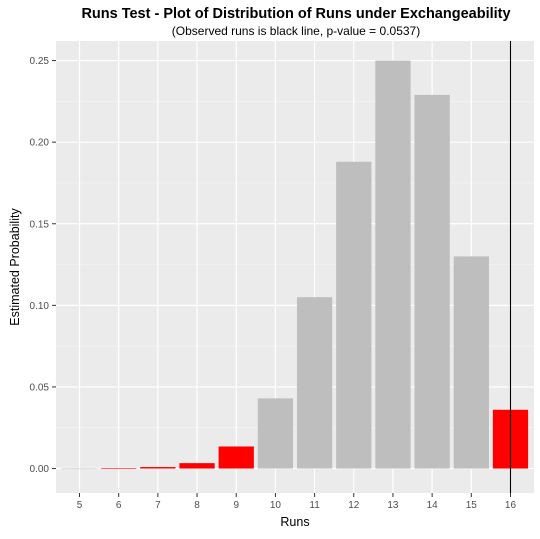 This screenshot has height=539, width=540. I want to click on x-tick-label: 12, so click(354, 505).